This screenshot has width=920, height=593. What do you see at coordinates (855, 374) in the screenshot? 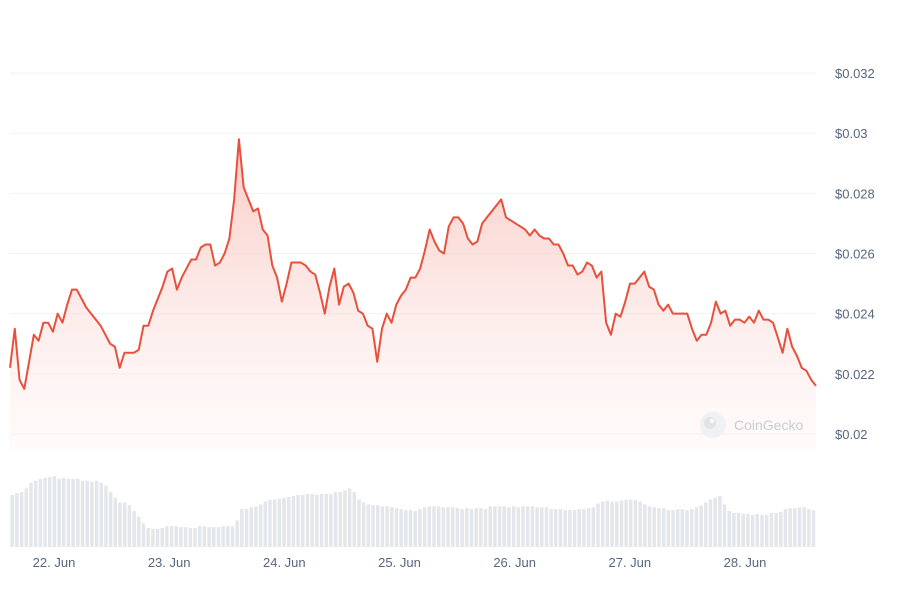
I see `y-tick-label: $0.022` at bounding box center [855, 374].